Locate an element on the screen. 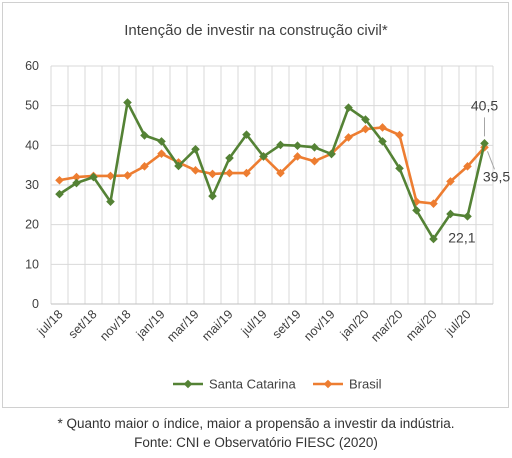 This screenshot has width=512, height=458. x-tick-label: jul/20 is located at coordinates (458, 323).